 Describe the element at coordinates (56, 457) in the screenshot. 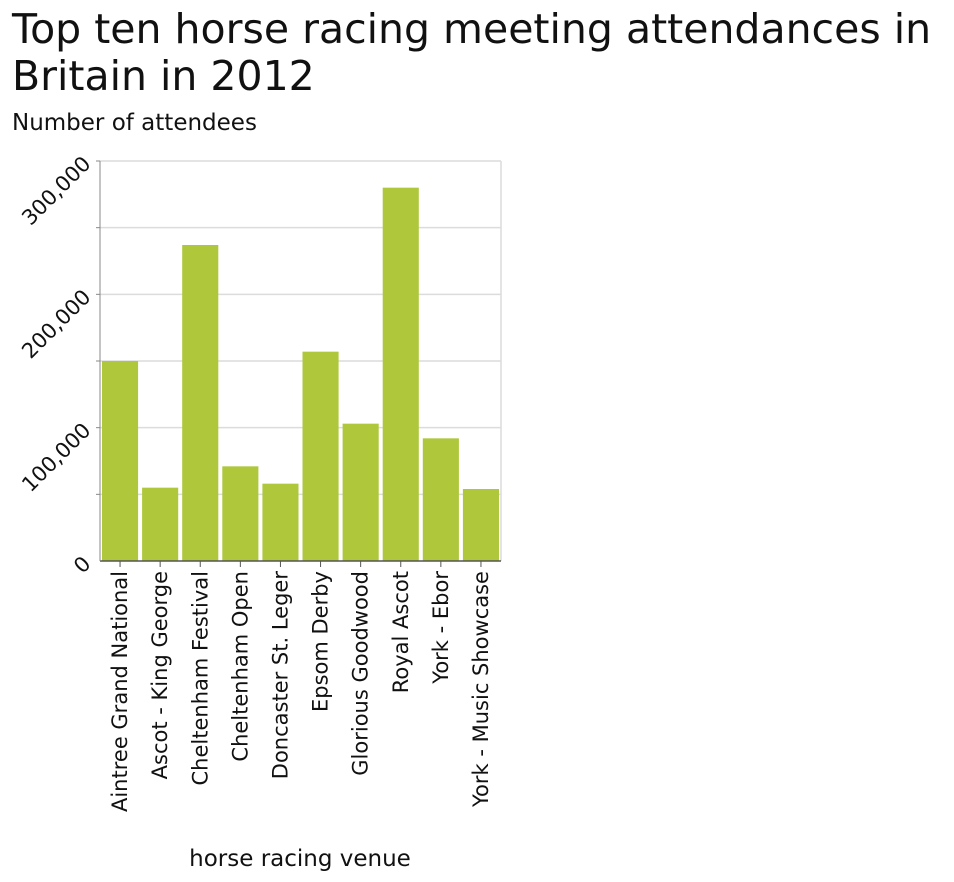

I see `y-tick-label: 100,000` at that location.